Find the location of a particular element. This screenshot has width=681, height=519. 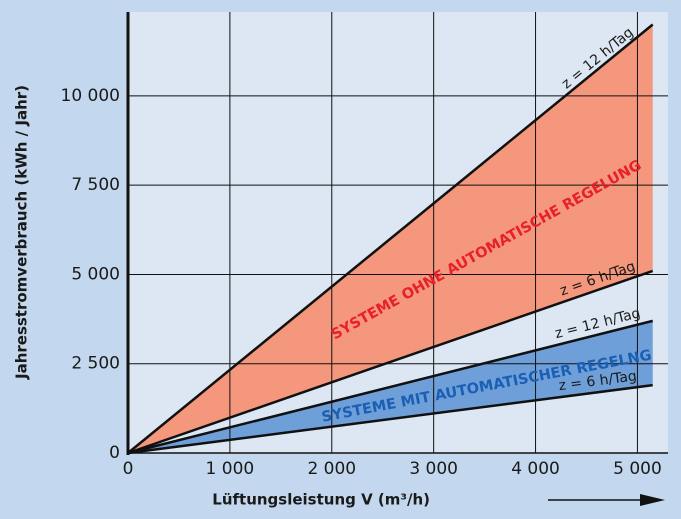

x-tick-label: 3 000 is located at coordinates (433, 469).